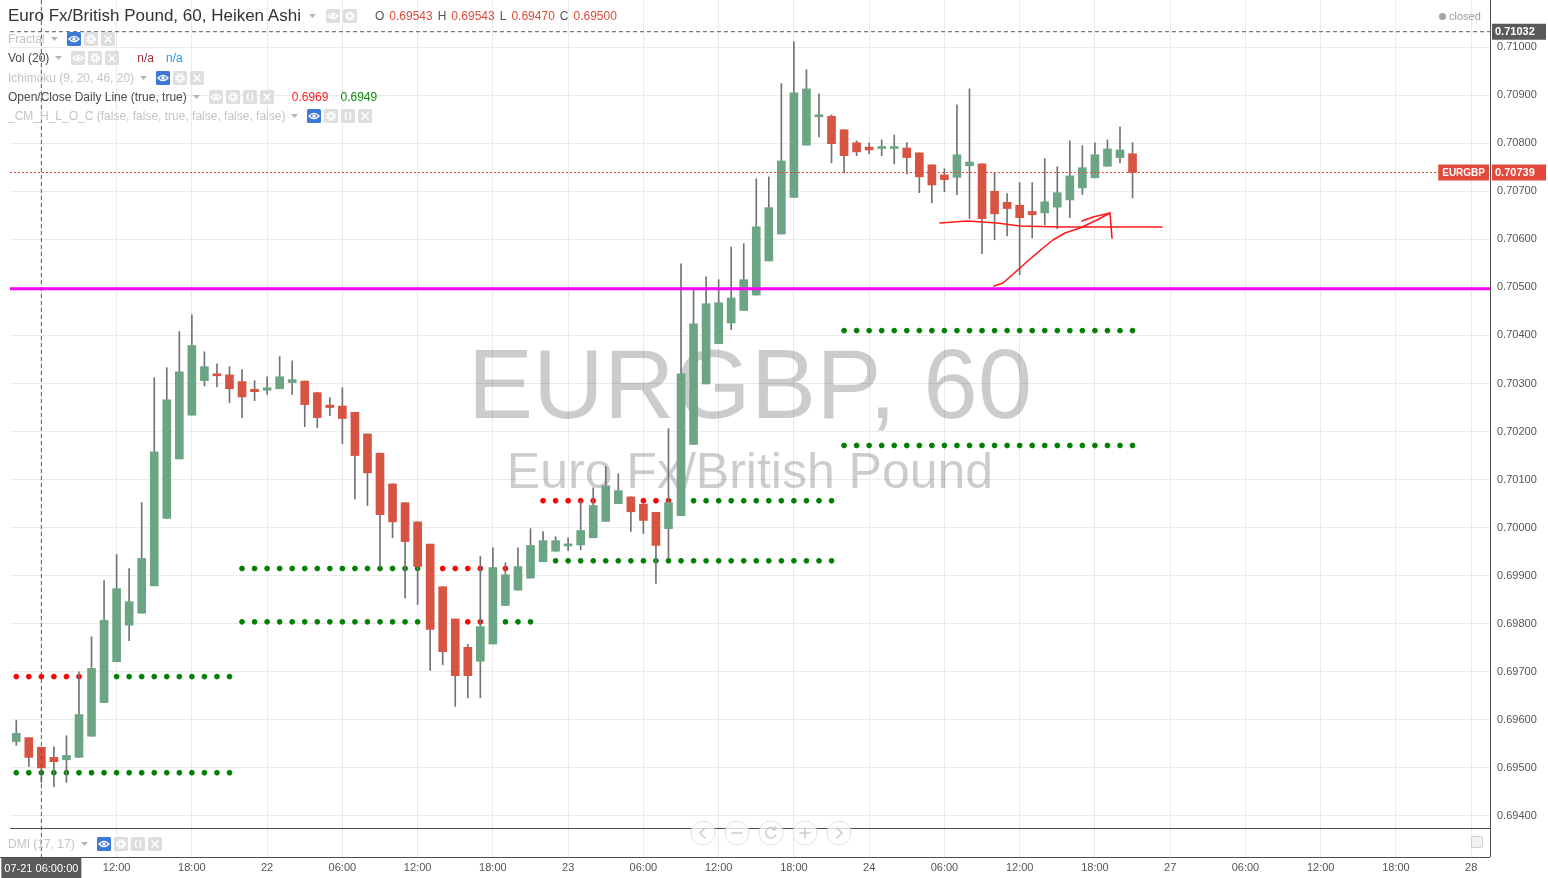 This screenshot has height=878, width=1548. What do you see at coordinates (1515, 31) in the screenshot?
I see `ref-line-label: 0.71032` at bounding box center [1515, 31].